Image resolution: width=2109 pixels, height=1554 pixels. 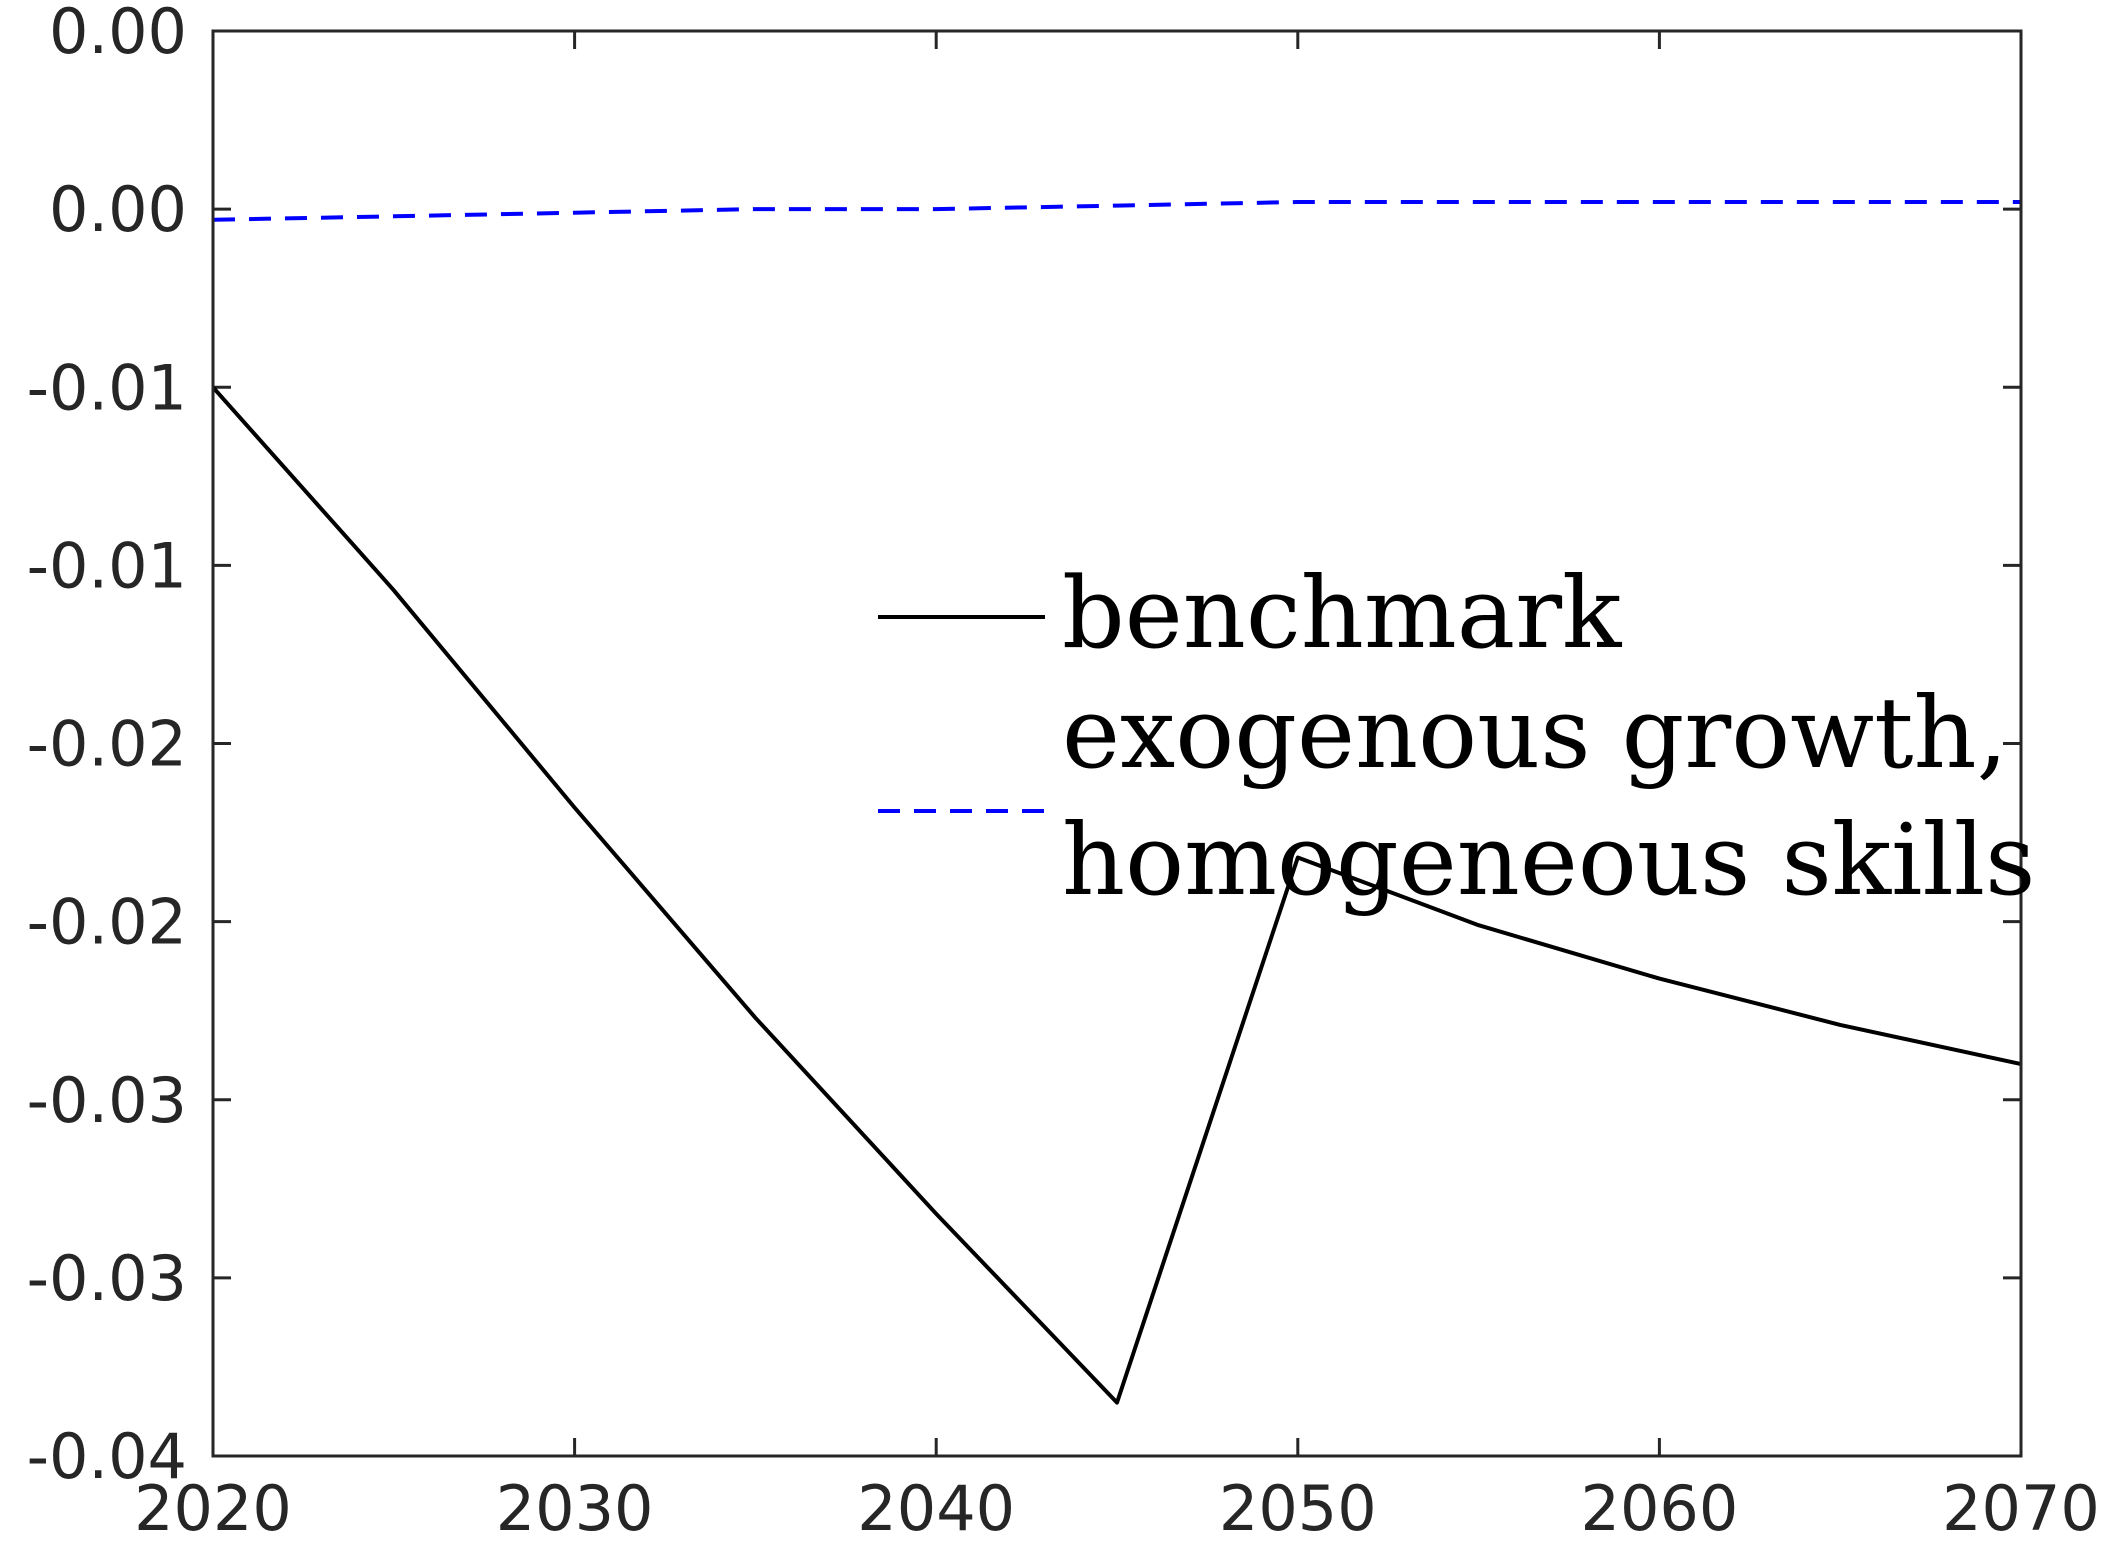 I want to click on legend-label-benchmark: benchmark, so click(x=1342, y=614).